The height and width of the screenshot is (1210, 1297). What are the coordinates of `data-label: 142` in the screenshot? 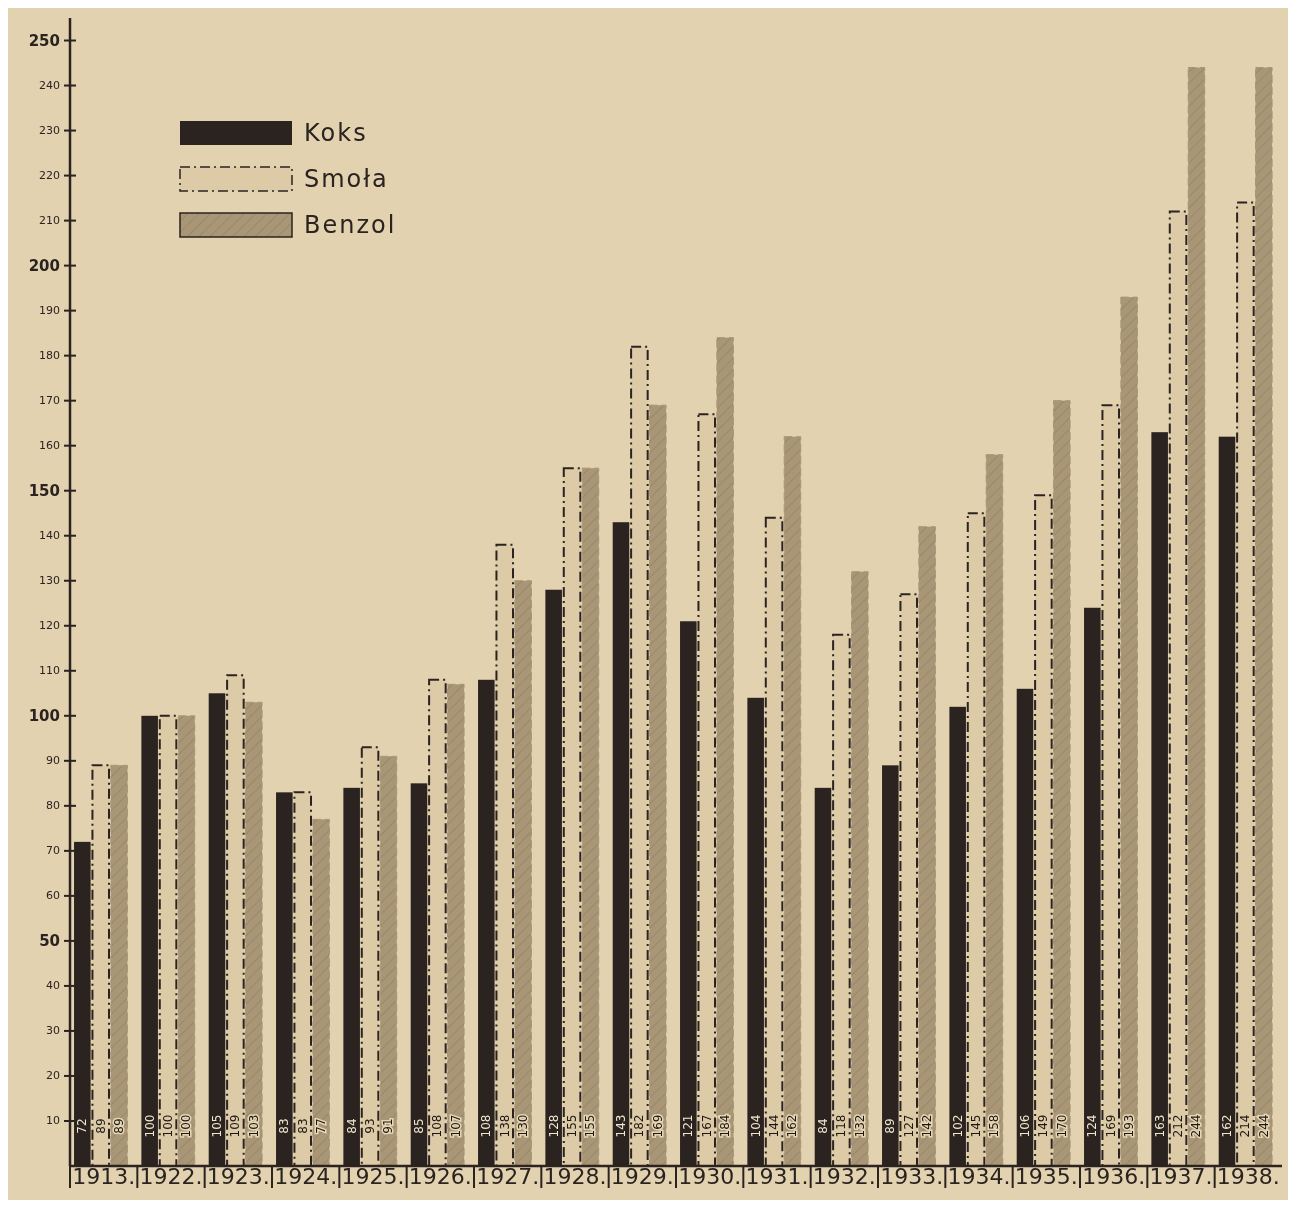 It's located at (927, 1126).